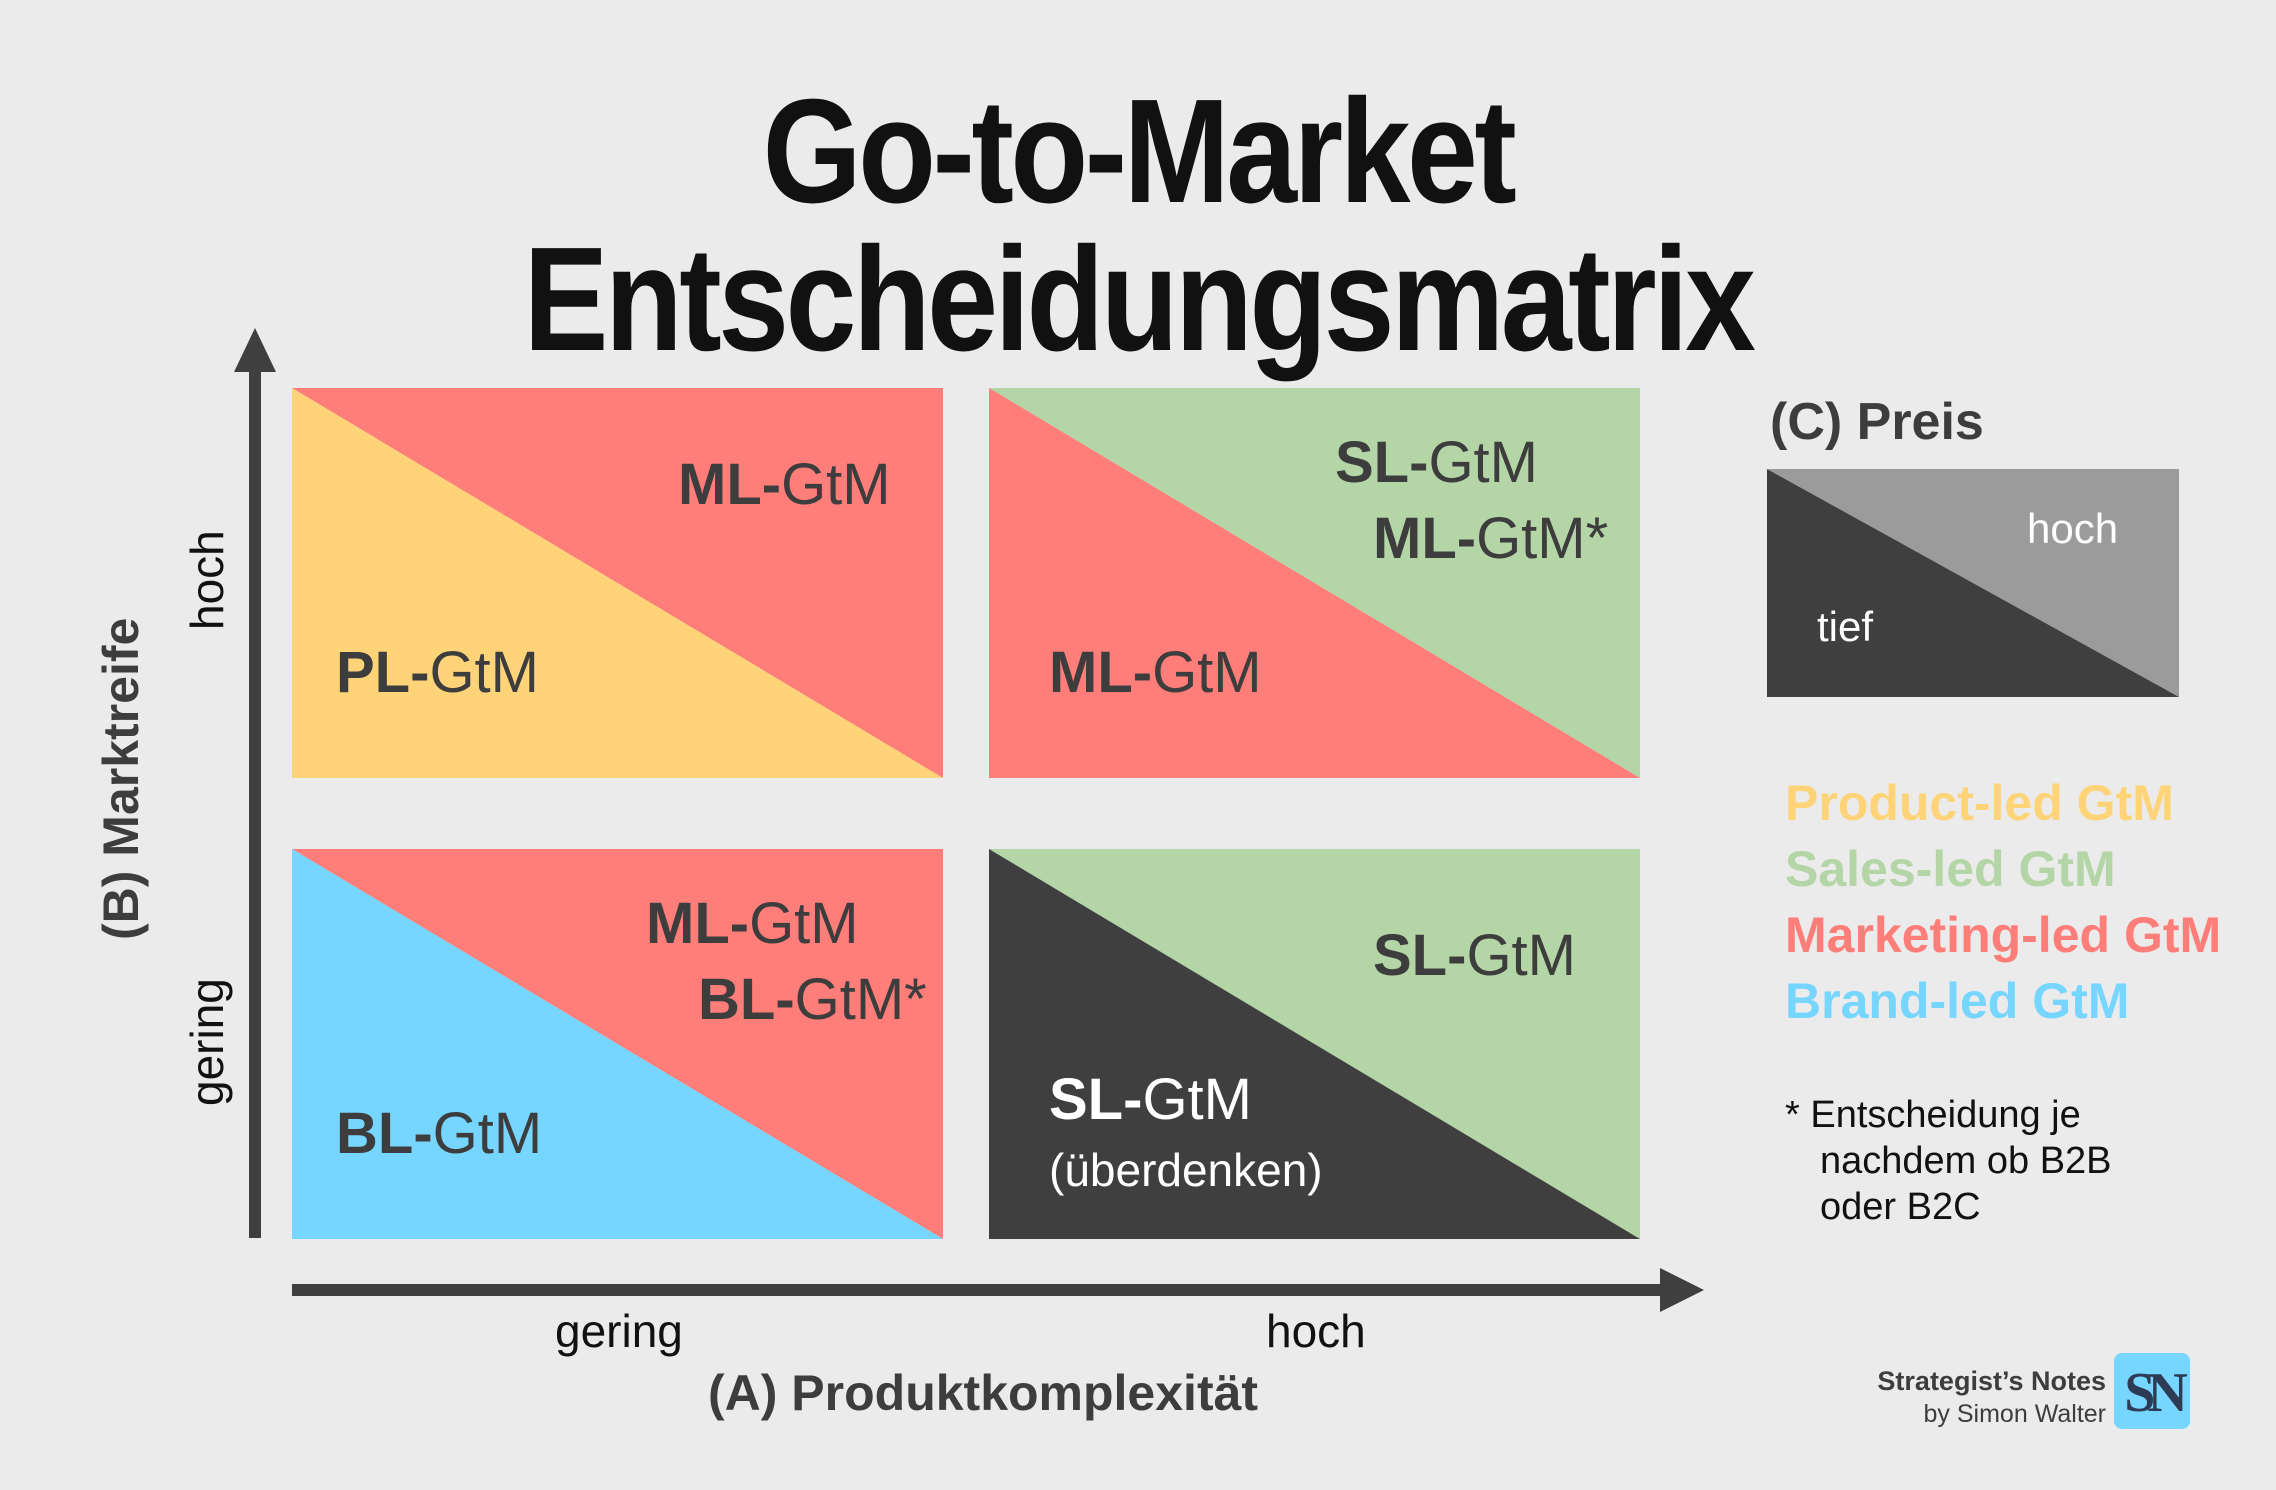  I want to click on cell-bottom-left-upper-label-1: ML-GtM, so click(752, 923).